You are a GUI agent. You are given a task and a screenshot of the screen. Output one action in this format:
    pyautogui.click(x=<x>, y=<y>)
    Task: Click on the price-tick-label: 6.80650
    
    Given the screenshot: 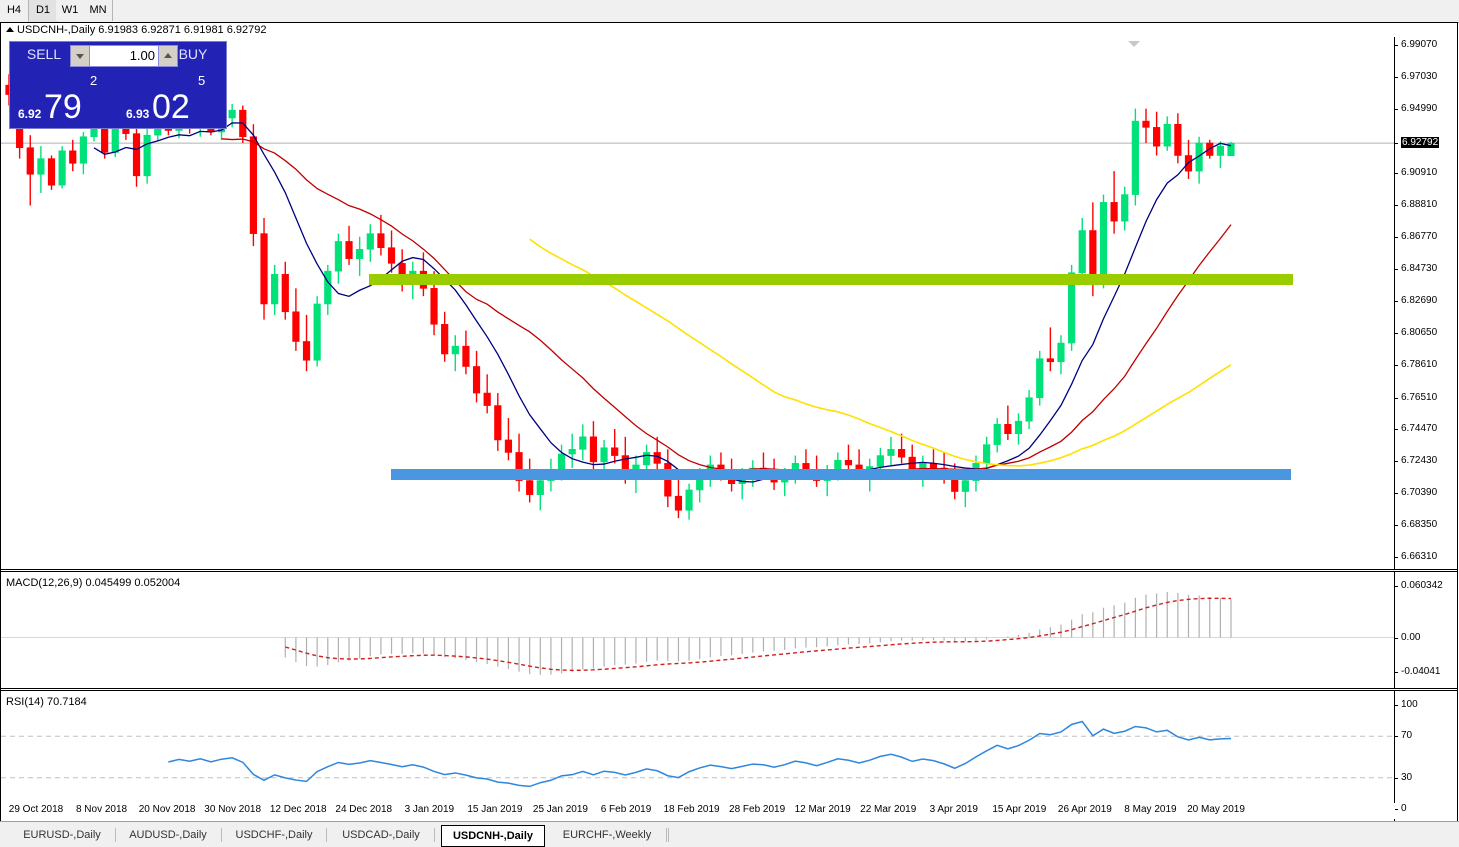 What is the action you would take?
    pyautogui.click(x=1419, y=332)
    